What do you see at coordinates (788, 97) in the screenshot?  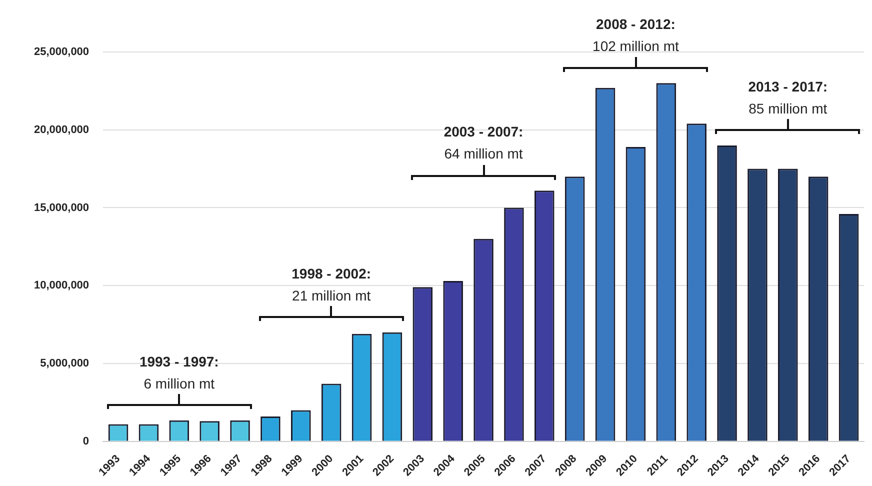 I see `annotation: 2013 - 2017: 85 million mt` at bounding box center [788, 97].